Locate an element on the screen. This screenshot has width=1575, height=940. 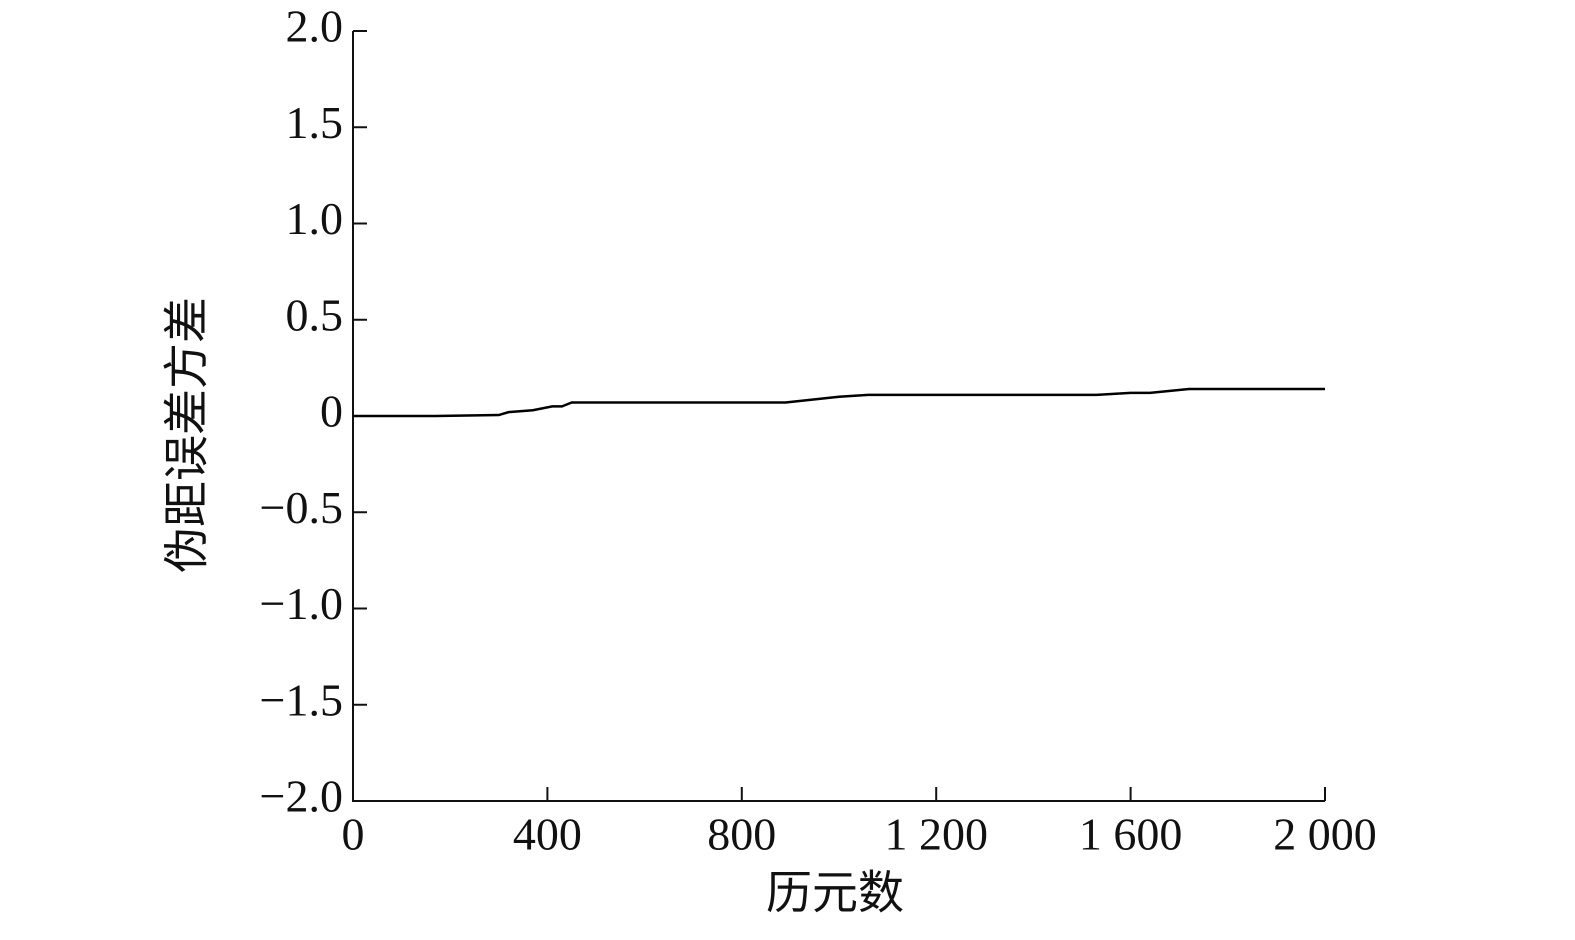
x-tick-label: 2 000 is located at coordinates (1325, 834).